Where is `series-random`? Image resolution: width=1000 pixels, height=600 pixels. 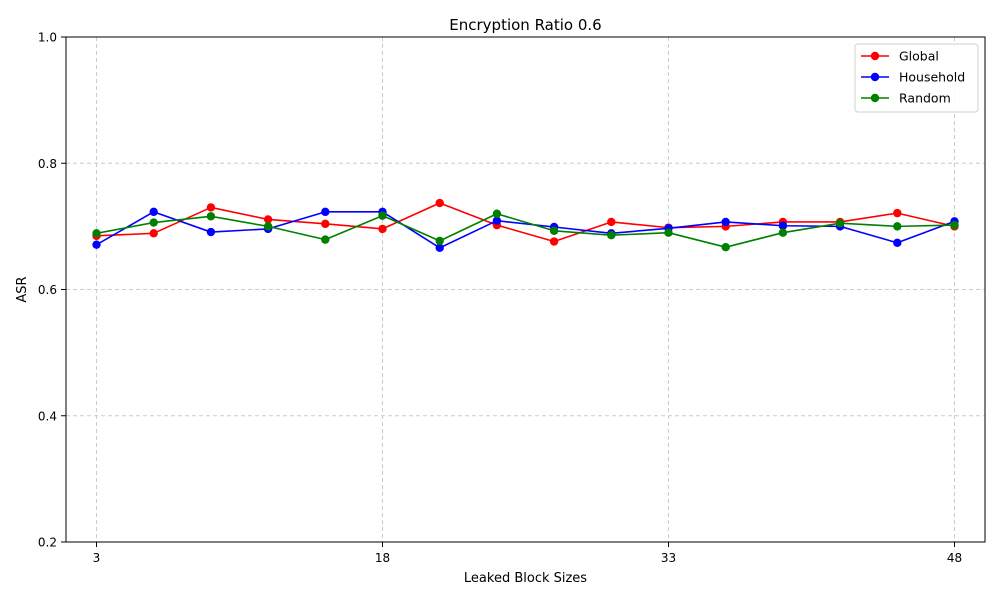 series-random is located at coordinates (525, 230).